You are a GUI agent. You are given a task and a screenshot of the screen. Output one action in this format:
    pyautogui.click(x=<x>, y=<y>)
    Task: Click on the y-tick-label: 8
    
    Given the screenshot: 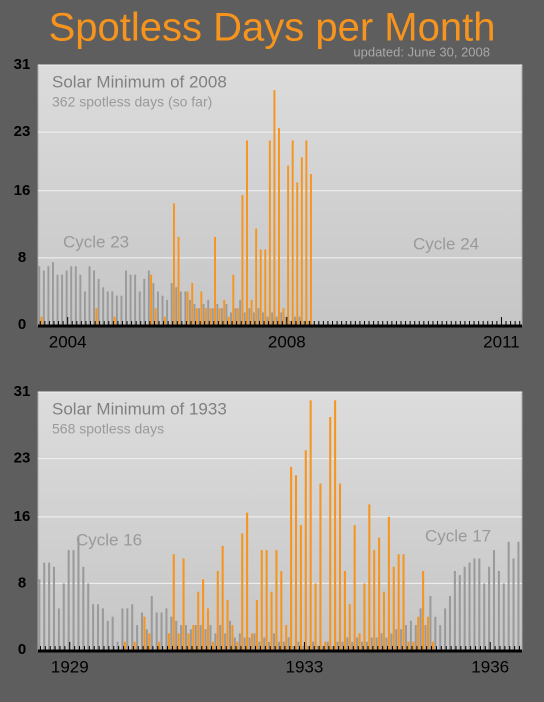 What is the action you would take?
    pyautogui.click(x=22, y=582)
    